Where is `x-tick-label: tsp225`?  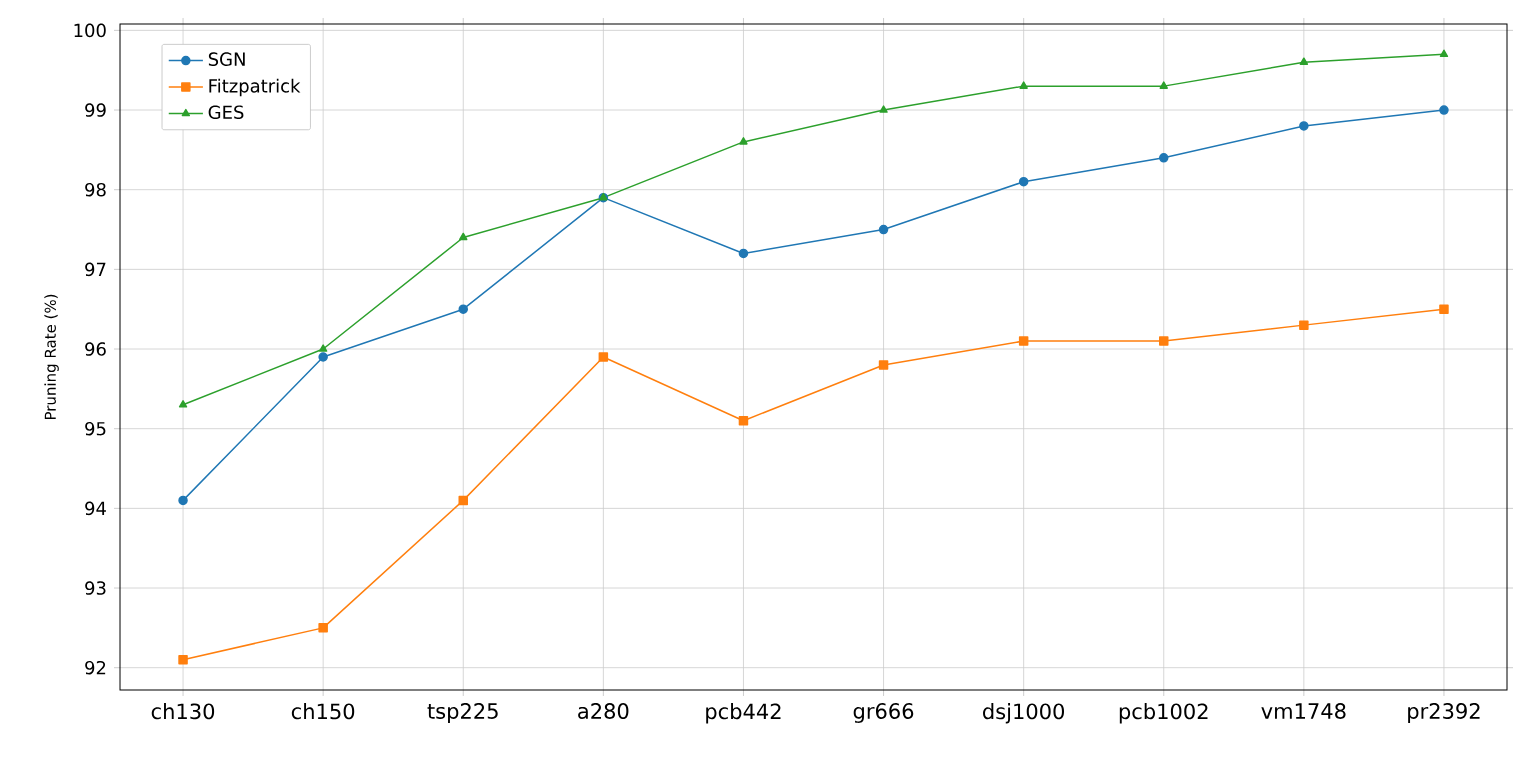
x-tick-label: tsp225 is located at coordinates (462, 713).